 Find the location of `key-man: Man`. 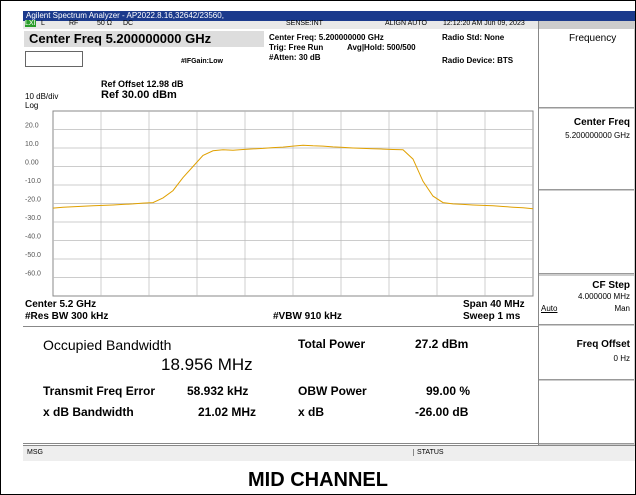

key-man: Man is located at coordinates (622, 308).